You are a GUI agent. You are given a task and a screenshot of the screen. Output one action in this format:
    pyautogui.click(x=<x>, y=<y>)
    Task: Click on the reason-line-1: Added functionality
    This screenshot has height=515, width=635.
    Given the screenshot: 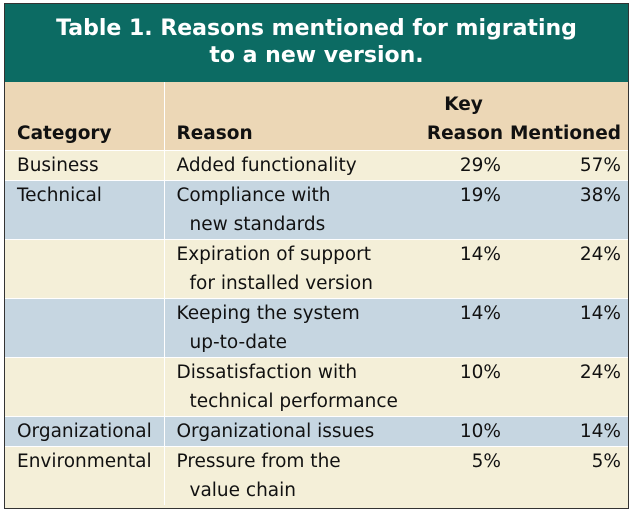 What is the action you would take?
    pyautogui.click(x=266, y=165)
    